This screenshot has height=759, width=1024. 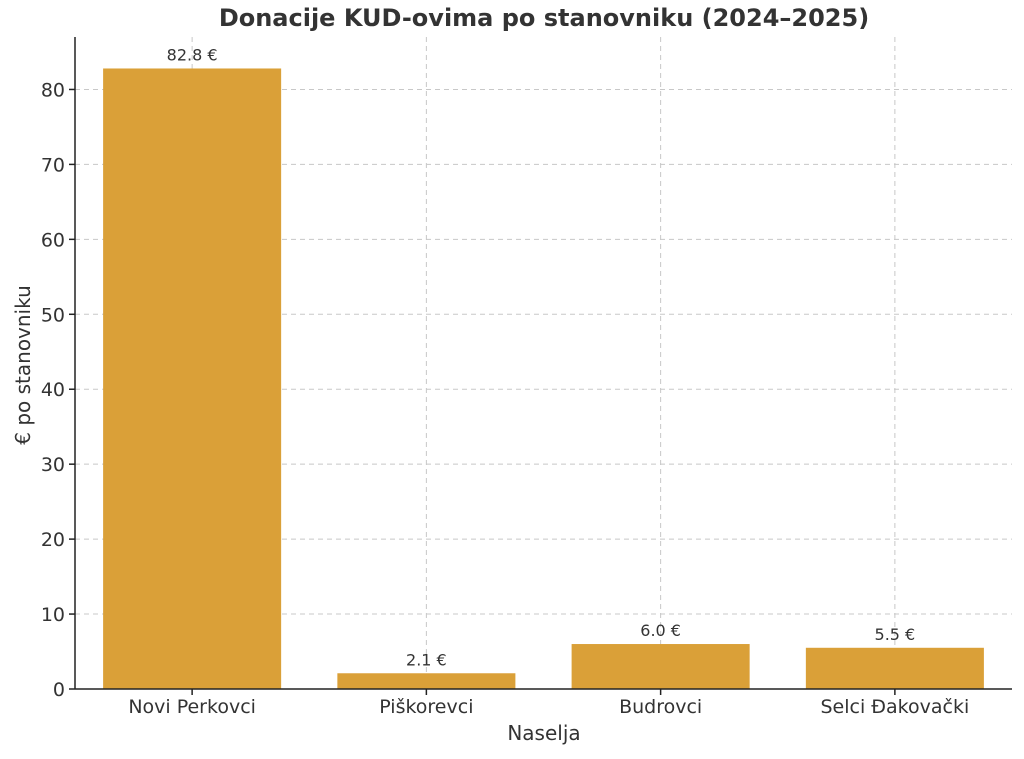 I want to click on y-tick-label: 20, so click(x=53, y=540).